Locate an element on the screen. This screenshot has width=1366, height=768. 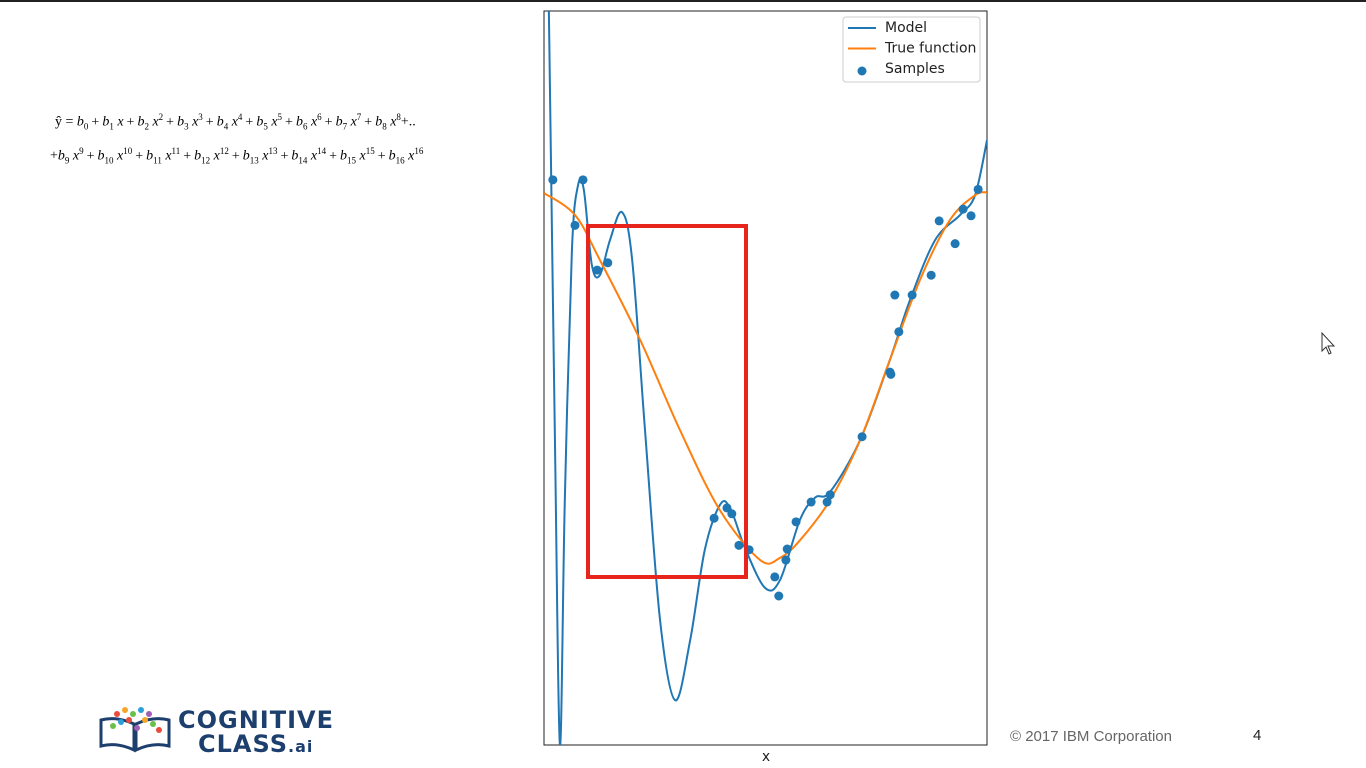
exponent: 3 is located at coordinates (200, 117).